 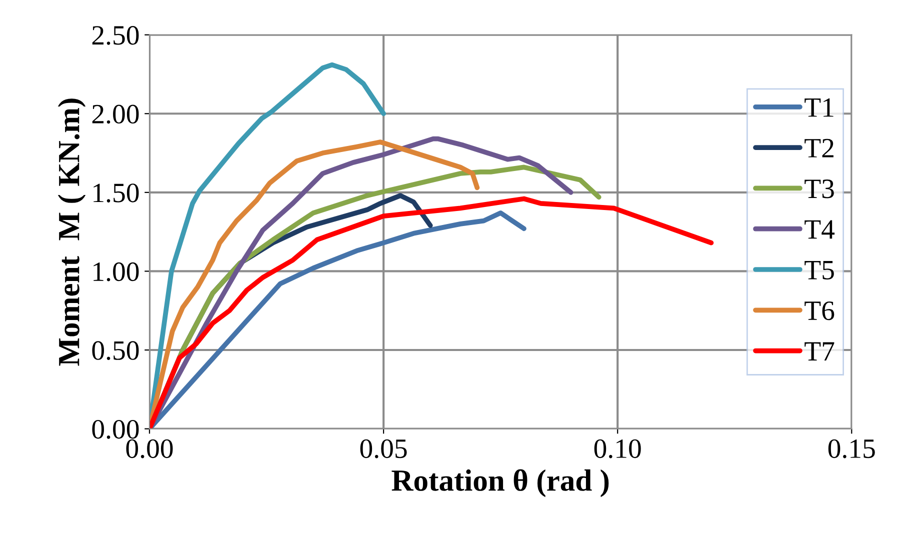 What do you see at coordinates (115, 429) in the screenshot?
I see `y-tick-label: 0.00` at bounding box center [115, 429].